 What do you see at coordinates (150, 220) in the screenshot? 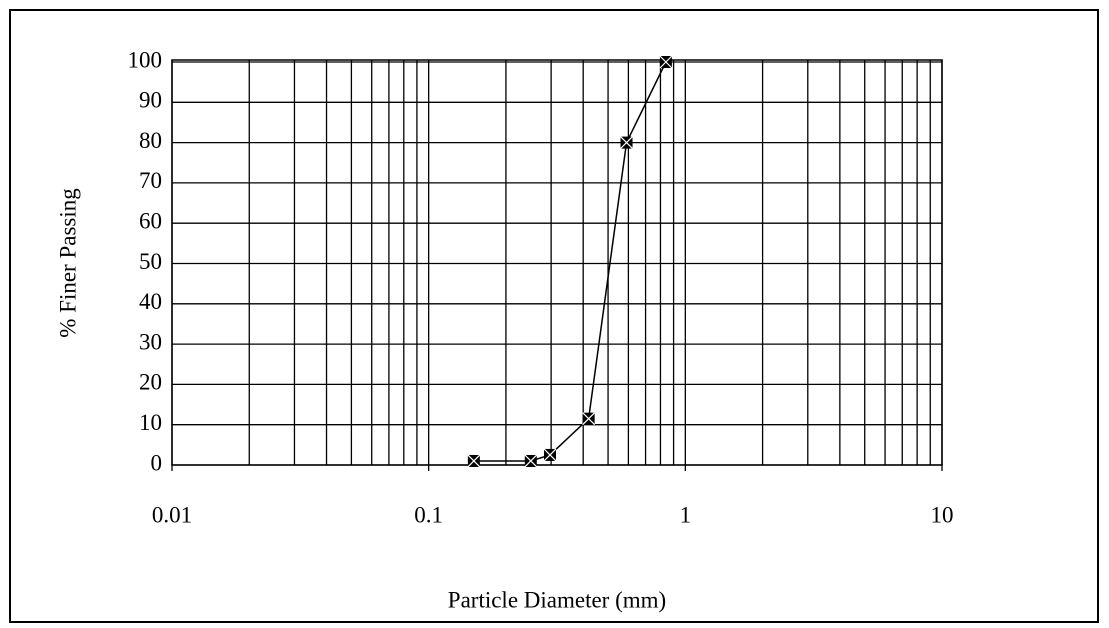
I see `y-tick-label: 60` at bounding box center [150, 220].